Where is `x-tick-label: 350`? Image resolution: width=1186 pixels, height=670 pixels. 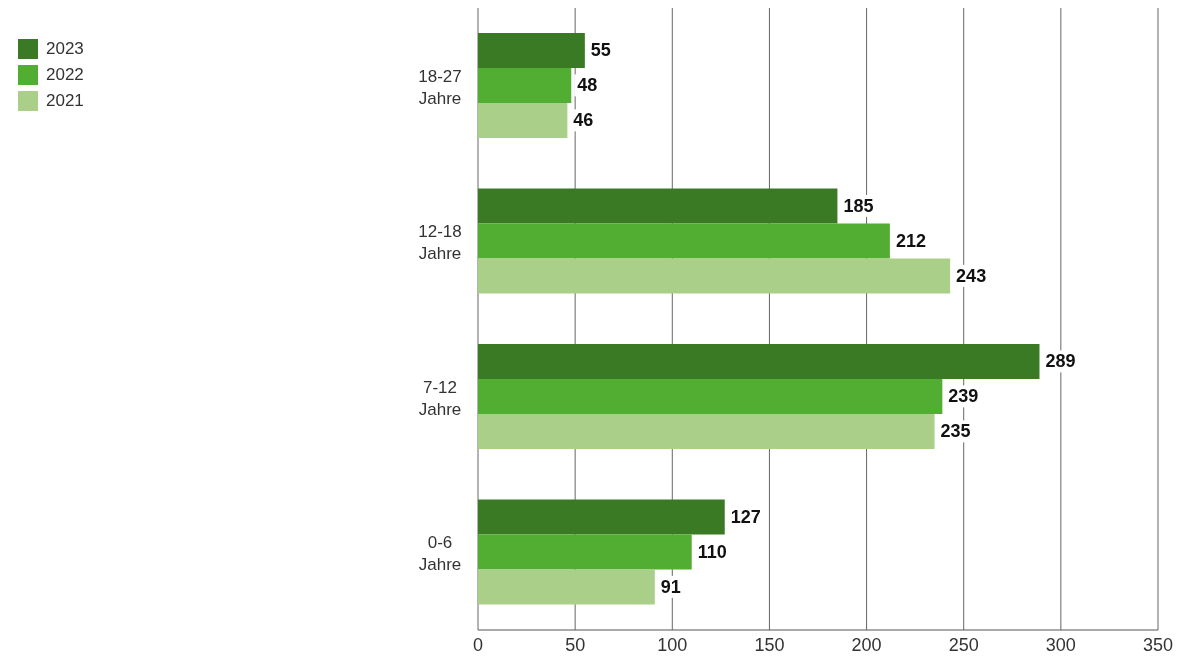
x-tick-label: 350 is located at coordinates (1158, 644).